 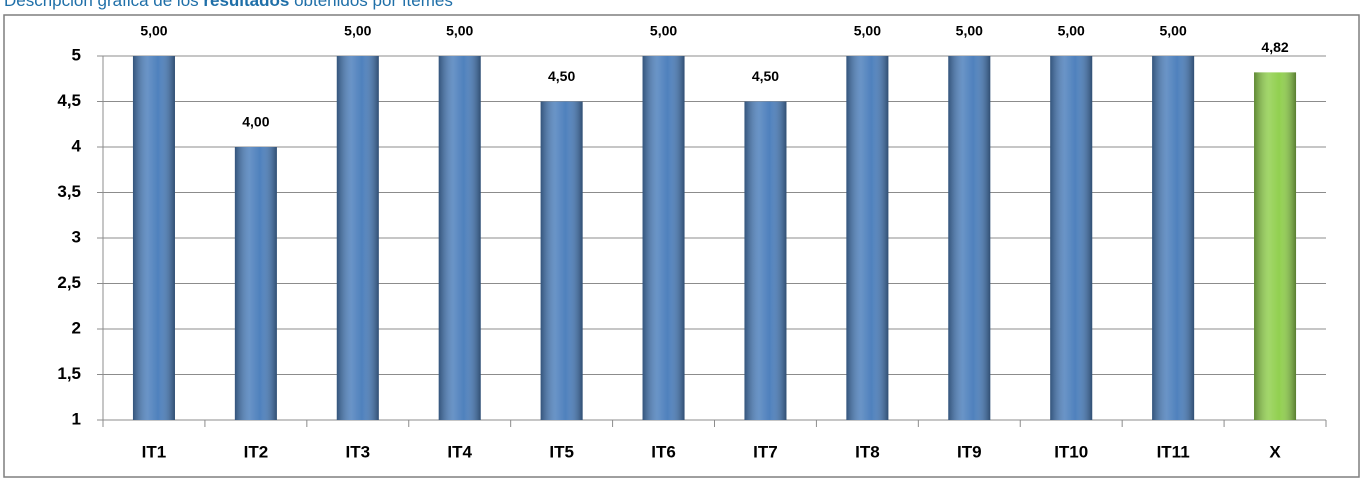 What do you see at coordinates (1274, 47) in the screenshot?
I see `value-label: 4,82` at bounding box center [1274, 47].